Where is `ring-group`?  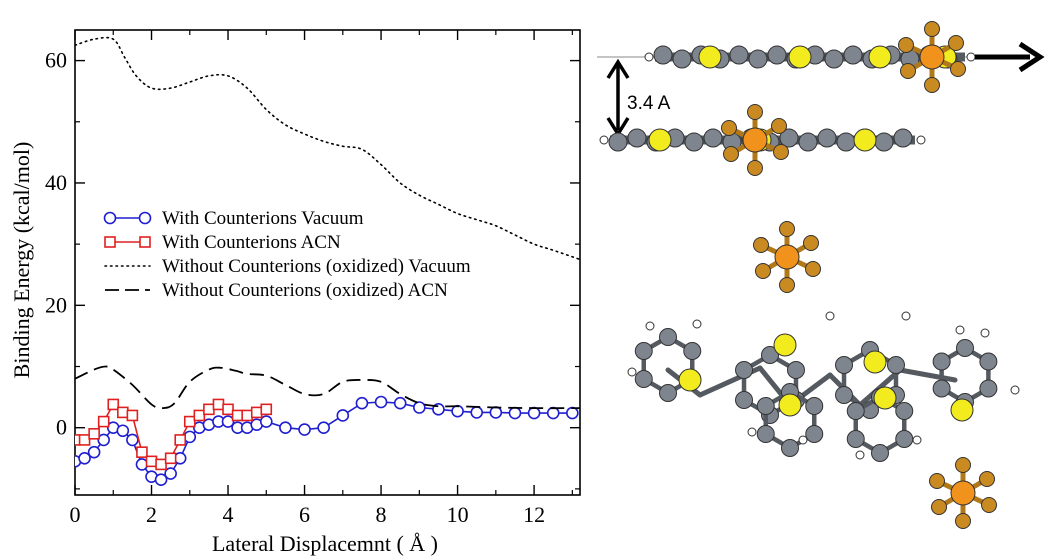
ring-group is located at coordinates (816, 395).